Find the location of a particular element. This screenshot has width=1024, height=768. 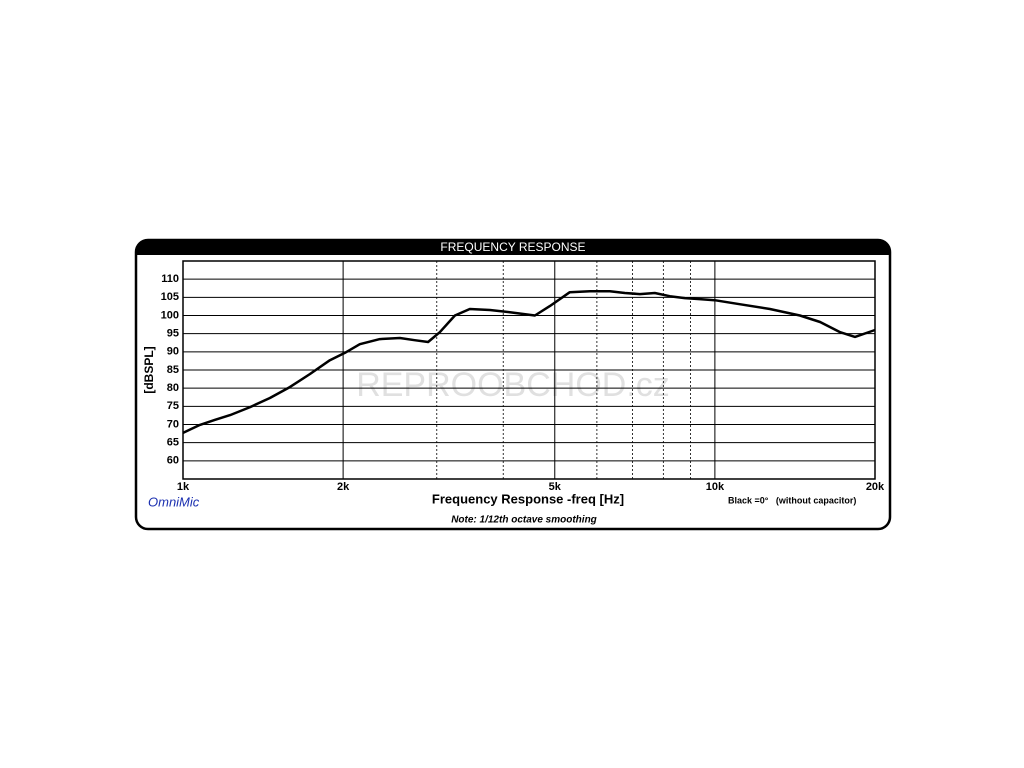

header-bar is located at coordinates (513, 247).